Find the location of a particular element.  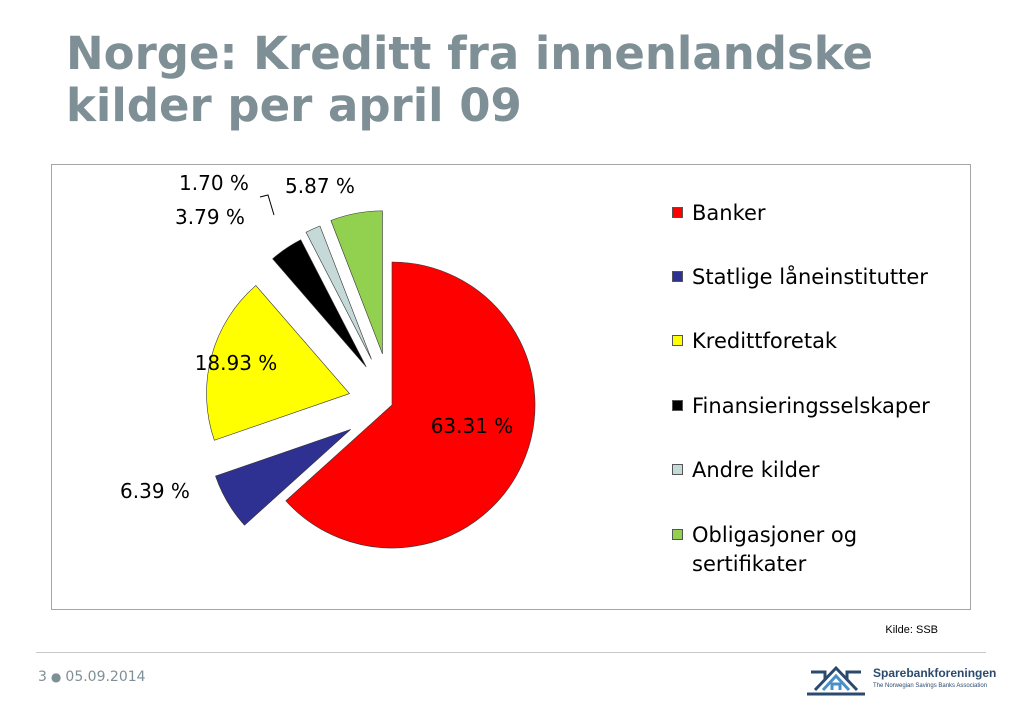

pie-slice-kredittforetak is located at coordinates (278, 363).